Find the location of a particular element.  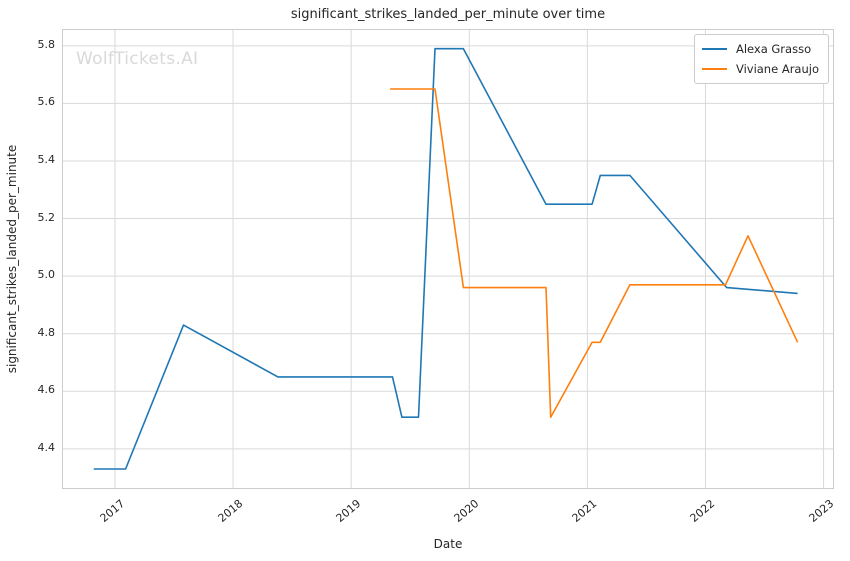

y-tick-label: 5.4 is located at coordinates (46, 159).